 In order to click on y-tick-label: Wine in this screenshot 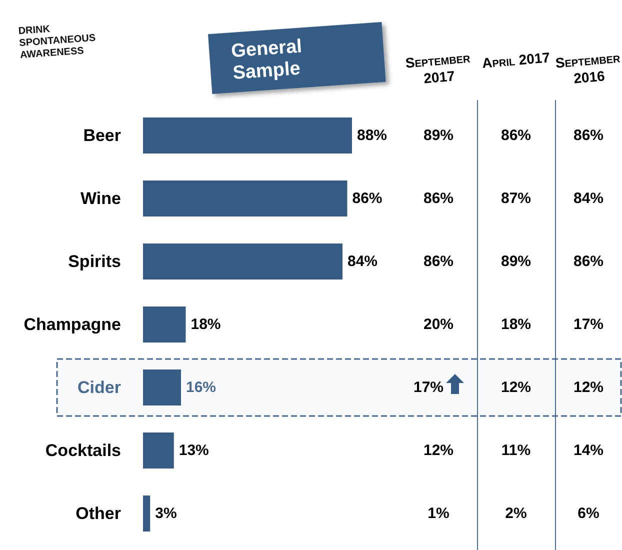, I will do `click(100, 198)`.